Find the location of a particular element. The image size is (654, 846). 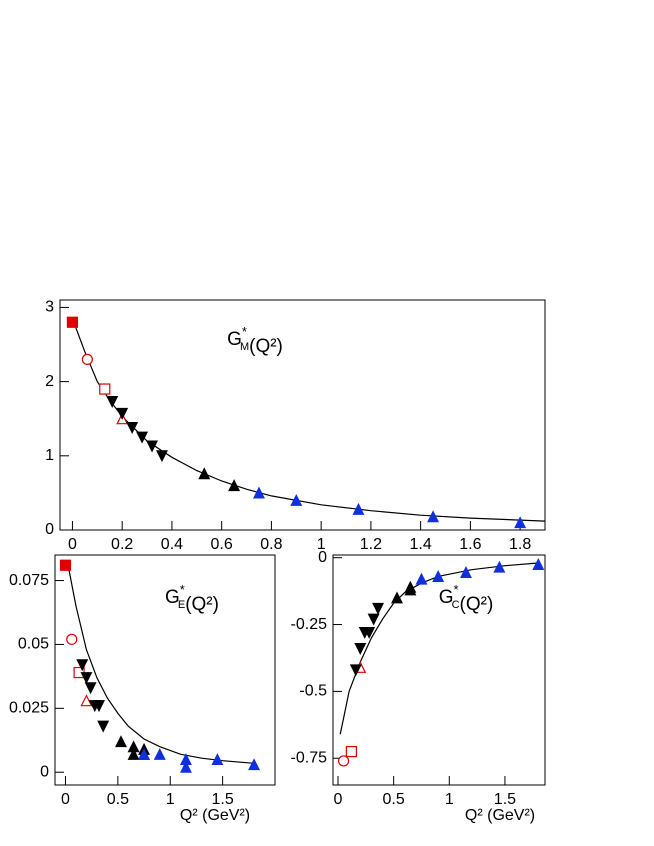

y-tick-label: 0.05 is located at coordinates (33, 644).